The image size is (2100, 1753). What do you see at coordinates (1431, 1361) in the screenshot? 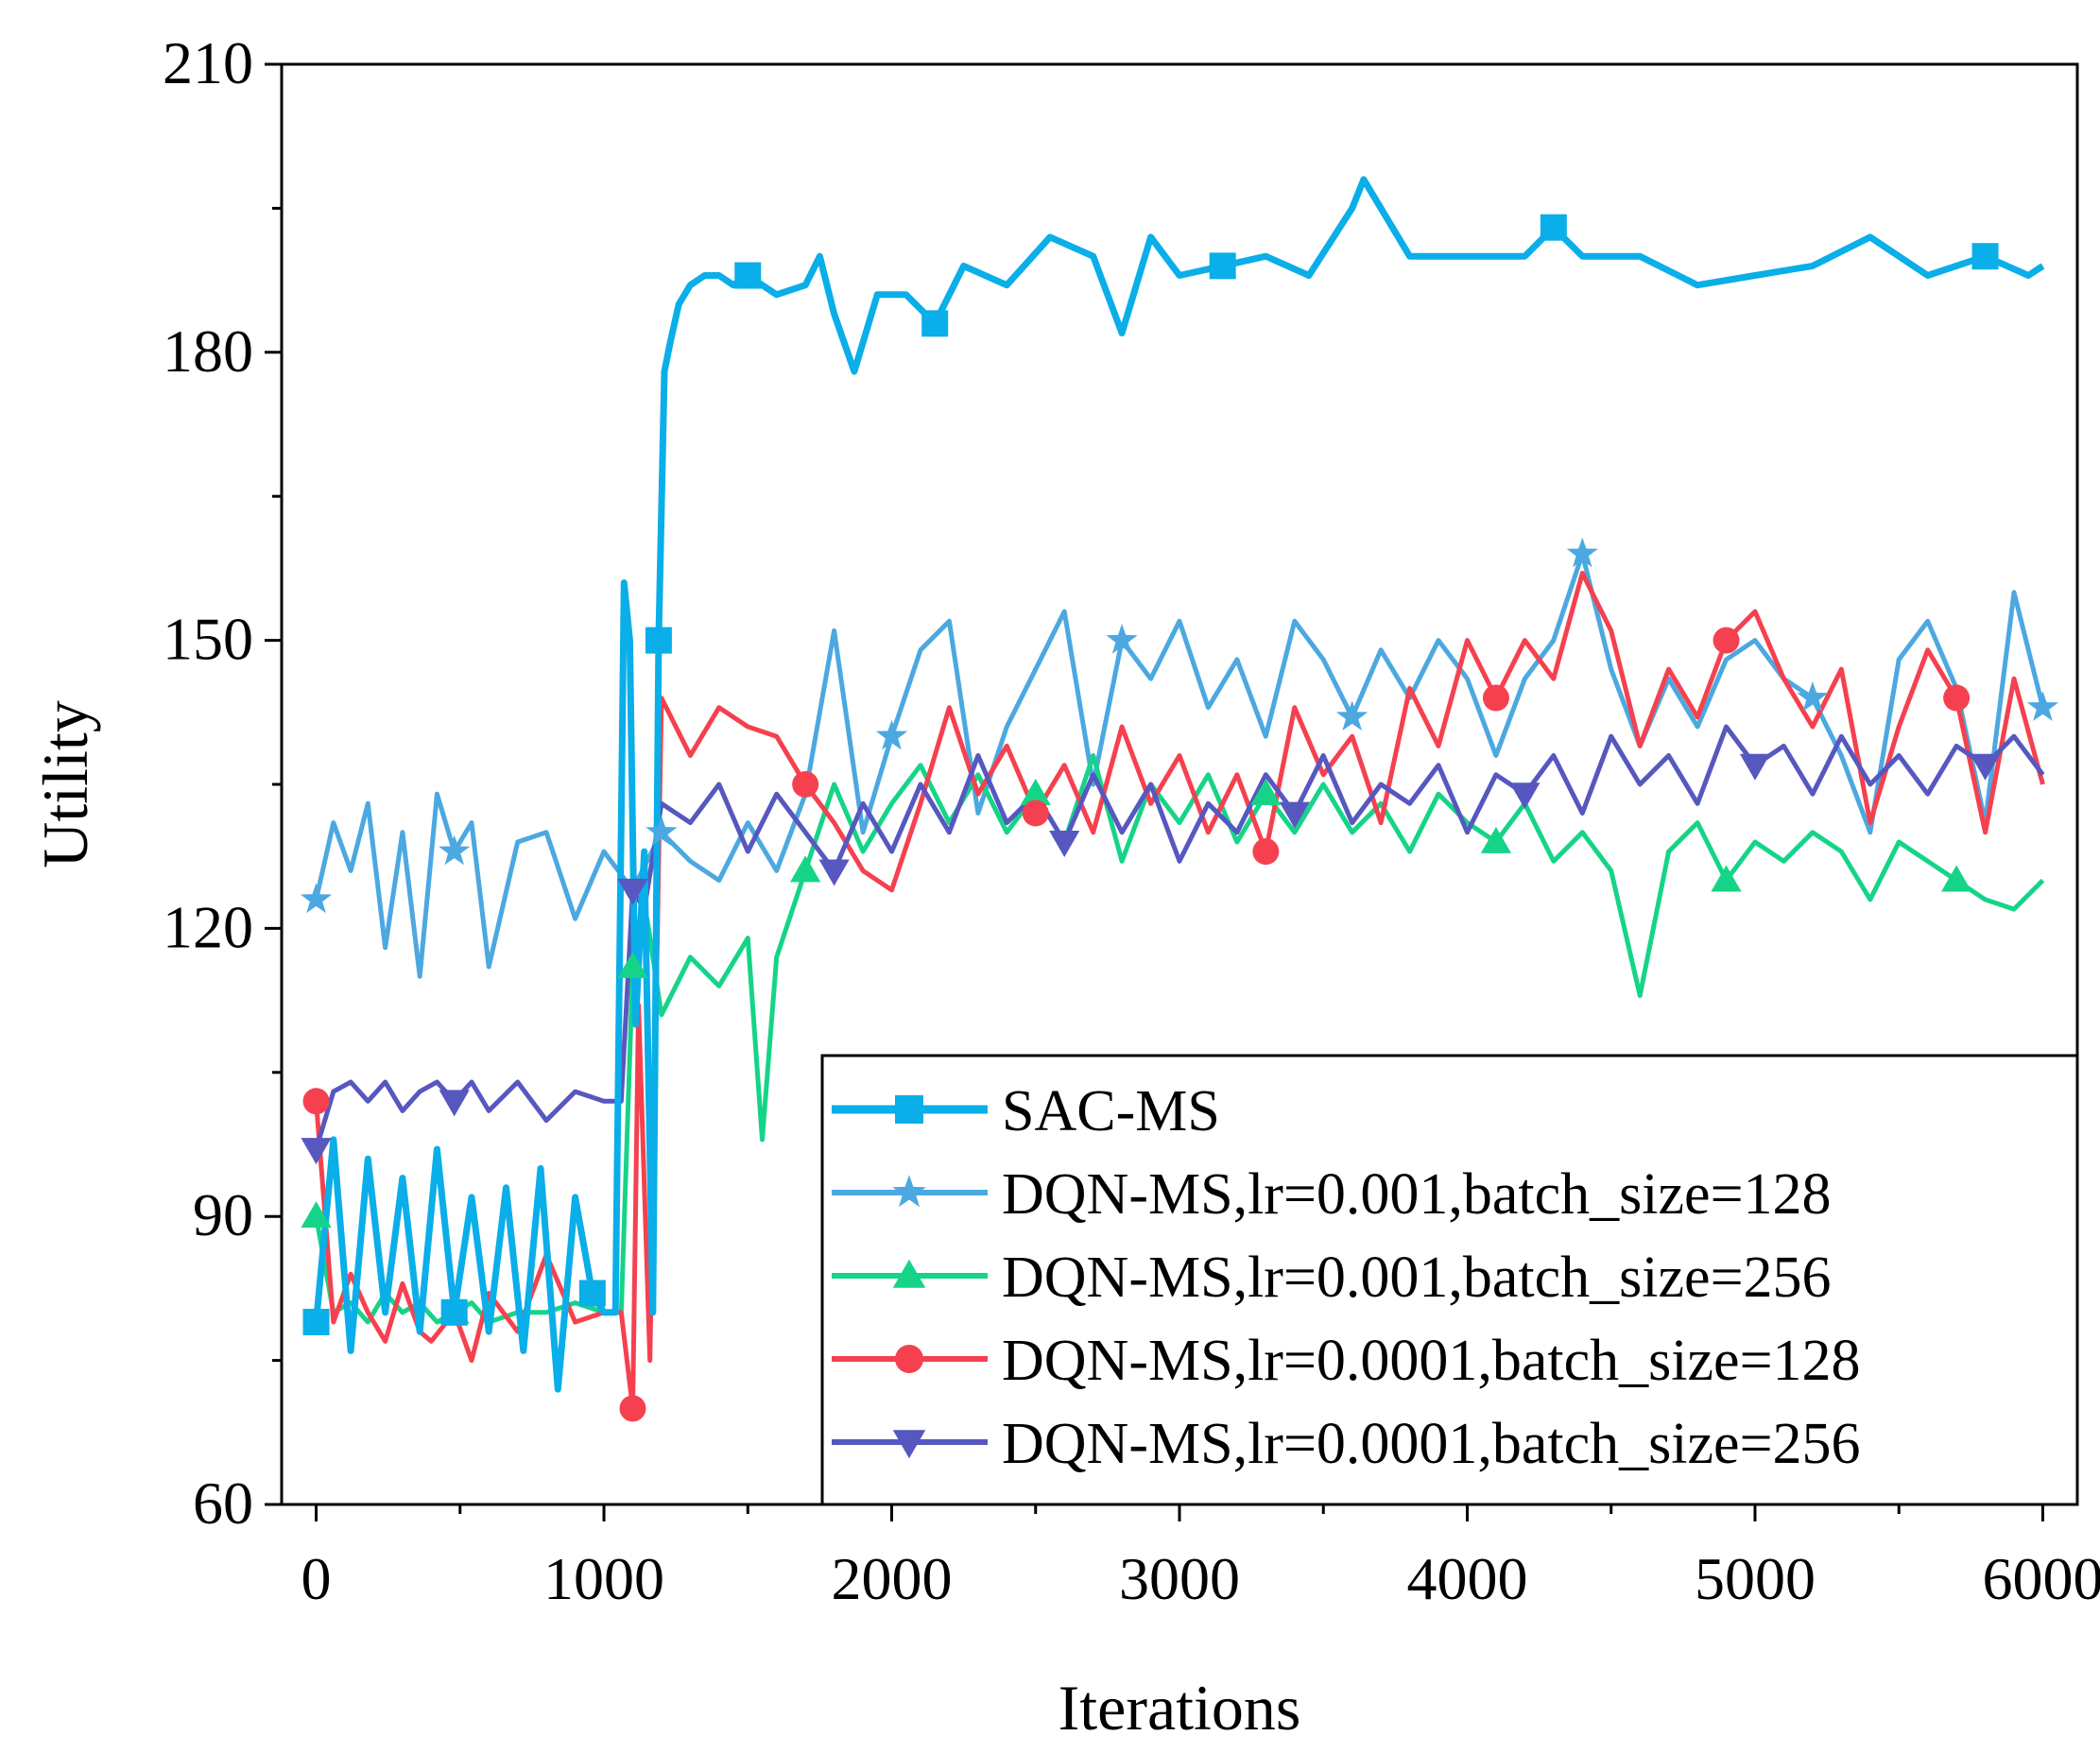
I see `legend-label: DQN-MS,lr=0.0001,batch_size=128` at bounding box center [1431, 1361].